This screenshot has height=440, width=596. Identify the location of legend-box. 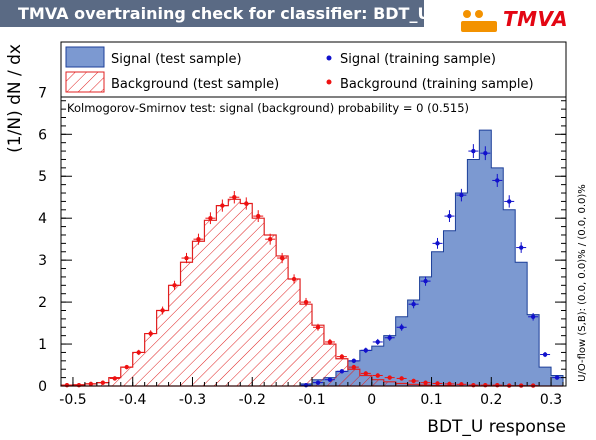
(313, 69).